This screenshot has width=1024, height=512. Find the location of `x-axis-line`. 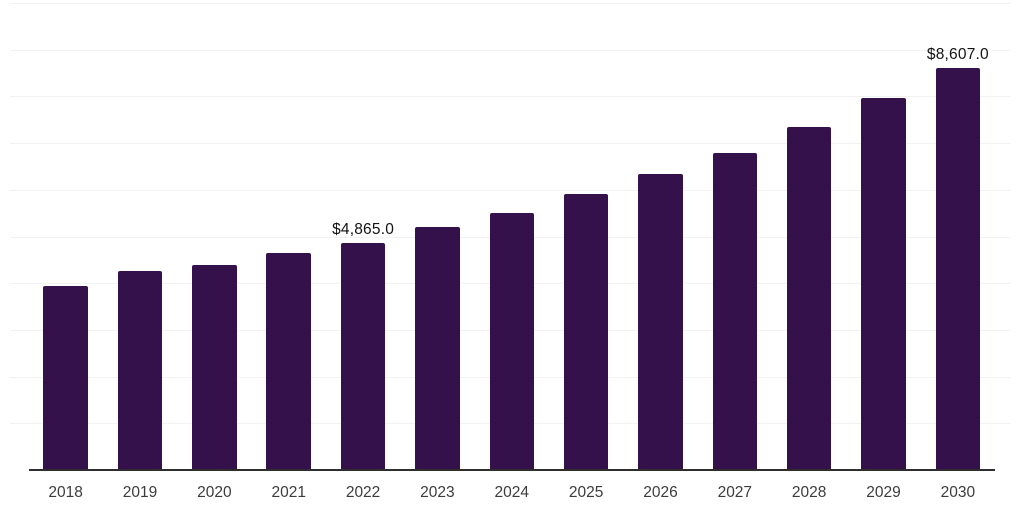

x-axis-line is located at coordinates (511, 470).